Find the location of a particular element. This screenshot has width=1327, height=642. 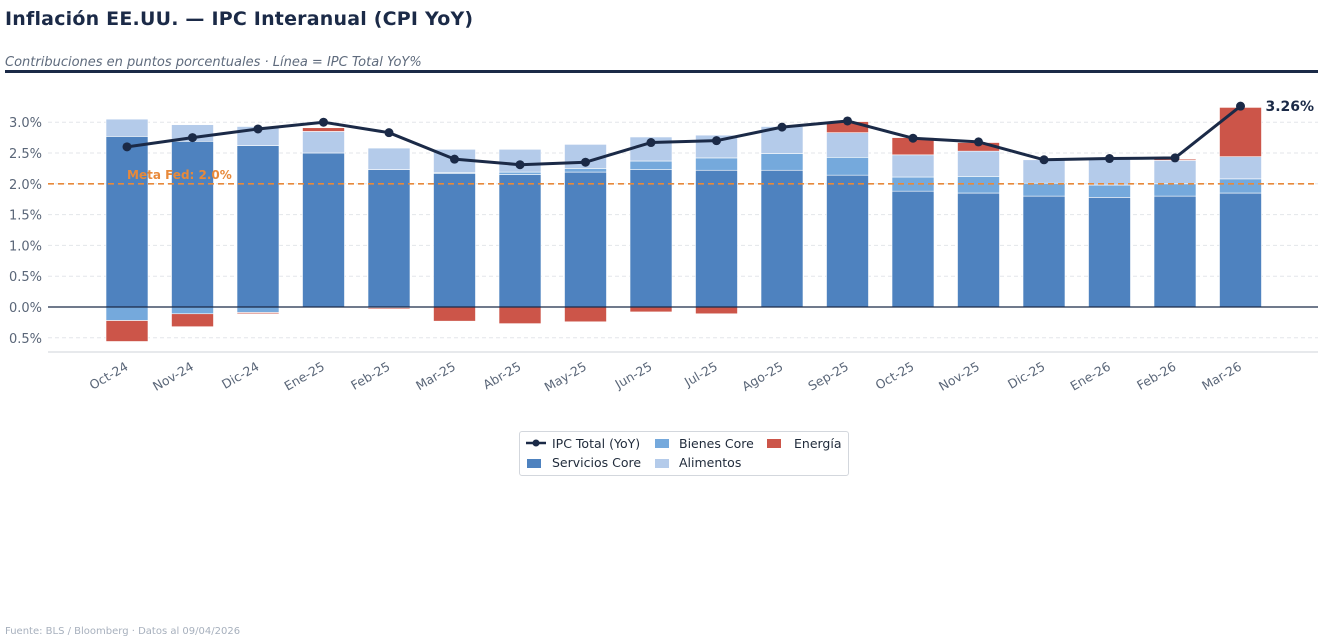

x-tick-label: Jun-25 is located at coordinates (633, 375).